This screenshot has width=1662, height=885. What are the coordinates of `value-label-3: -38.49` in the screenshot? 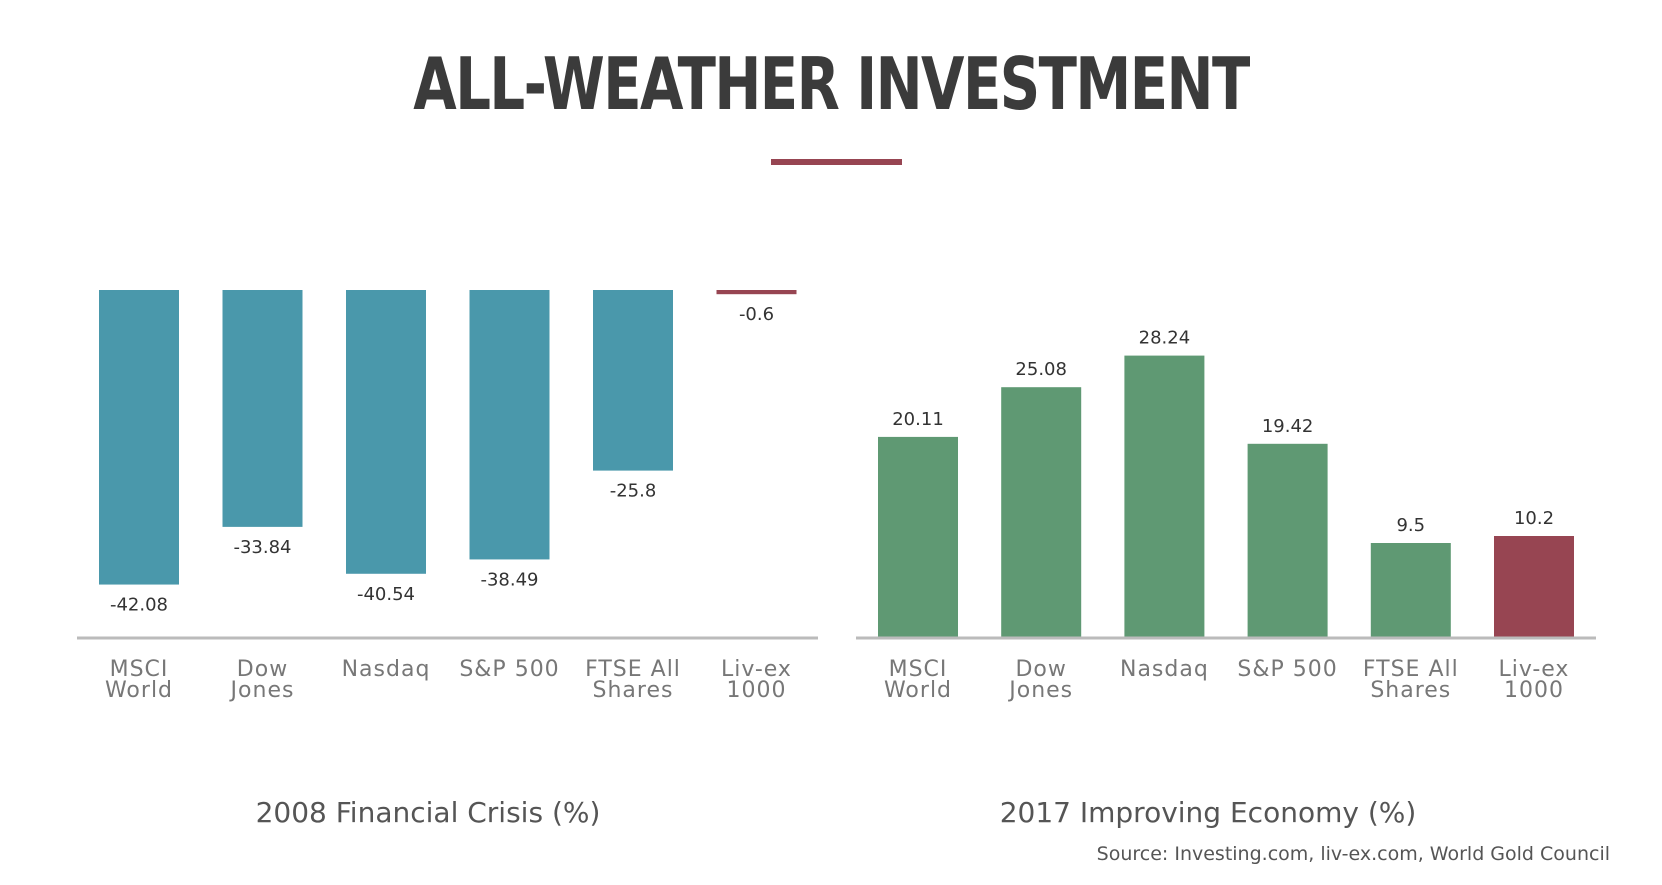 It's located at (509, 579).